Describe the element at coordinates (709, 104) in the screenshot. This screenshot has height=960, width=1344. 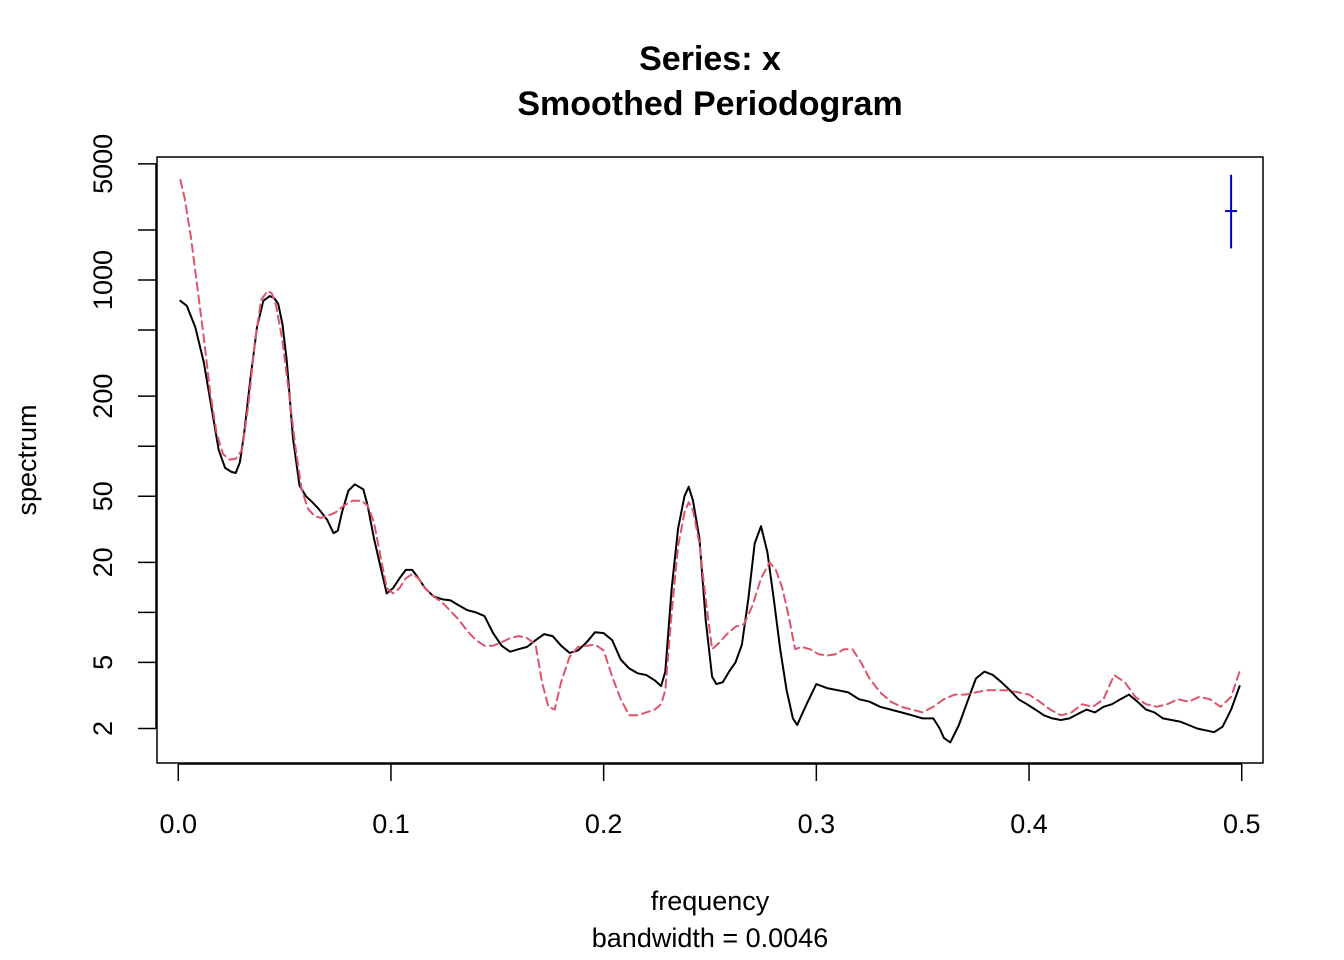
I see `chart-subtitle: Smoothed Periodogram` at that location.